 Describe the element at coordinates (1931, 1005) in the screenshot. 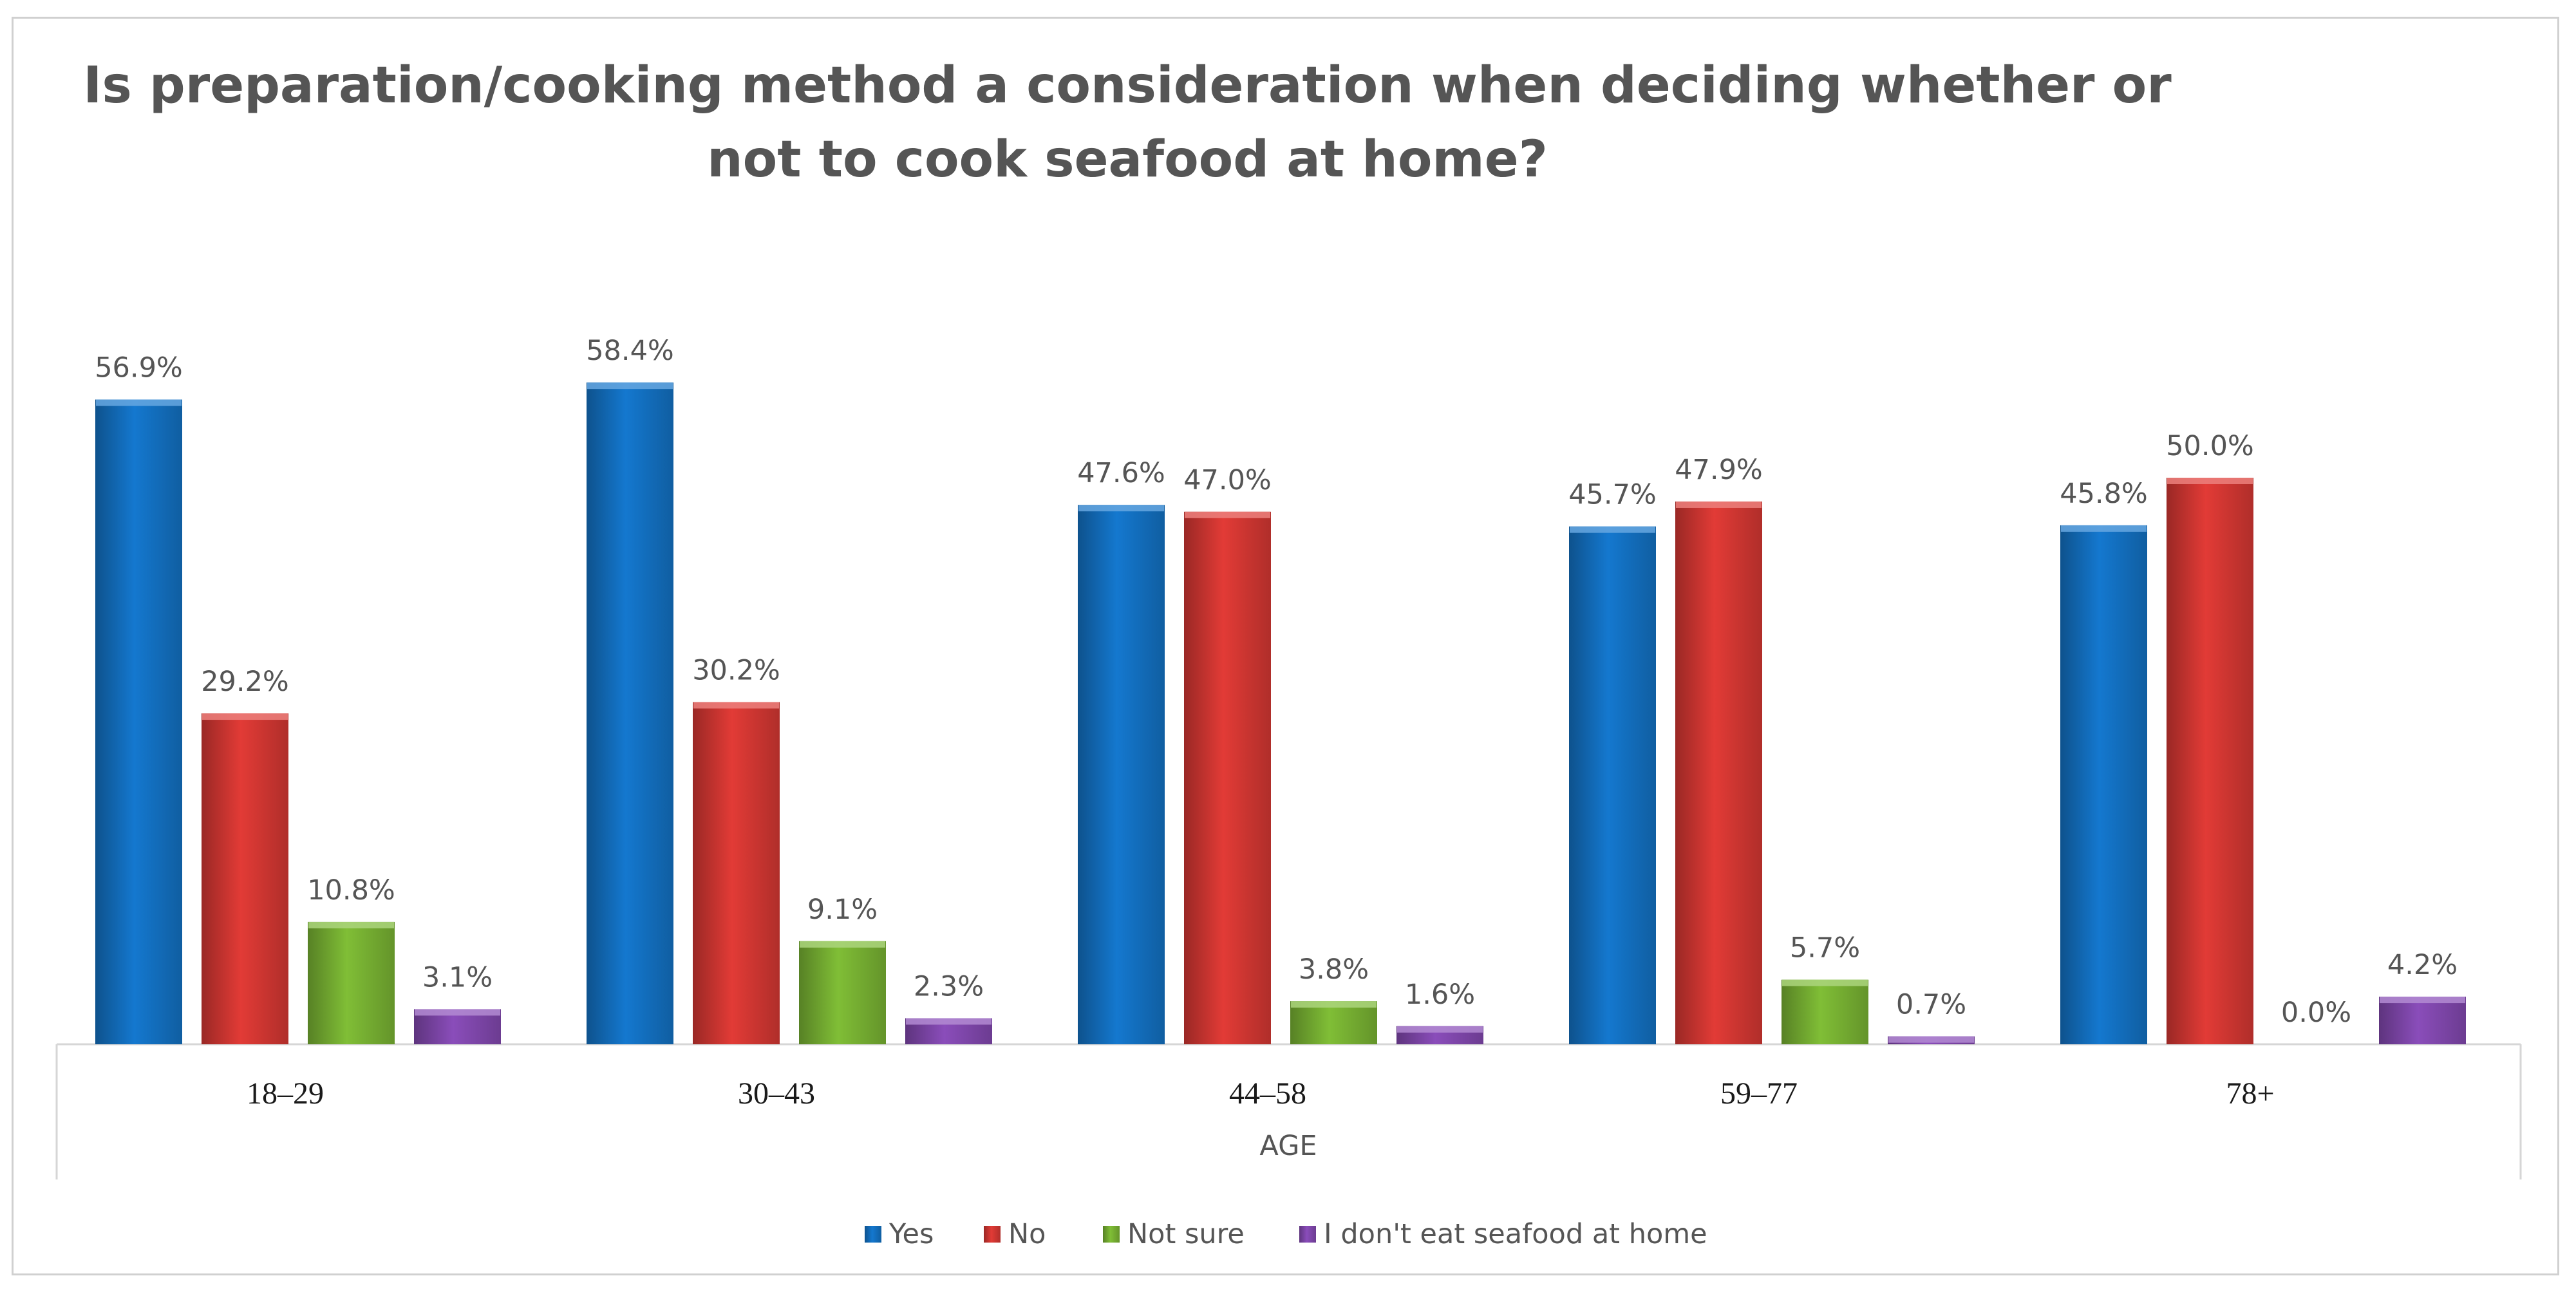

I see `value-label-i-don-t-eat-seafood-at-home-59-77: 0.7%` at that location.